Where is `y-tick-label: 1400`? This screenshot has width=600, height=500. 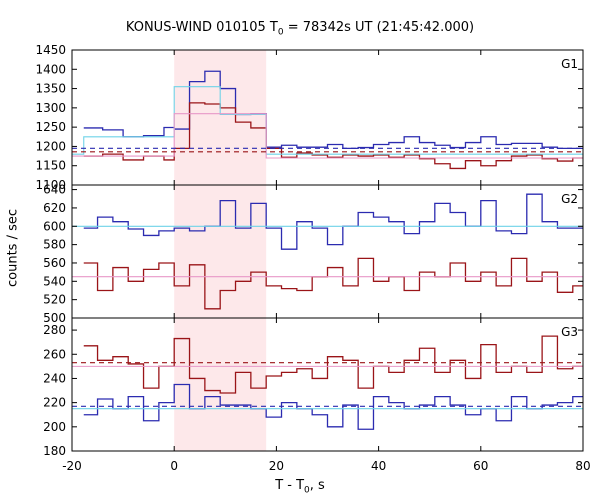 y-tick-label: 1400 is located at coordinates (50, 69).